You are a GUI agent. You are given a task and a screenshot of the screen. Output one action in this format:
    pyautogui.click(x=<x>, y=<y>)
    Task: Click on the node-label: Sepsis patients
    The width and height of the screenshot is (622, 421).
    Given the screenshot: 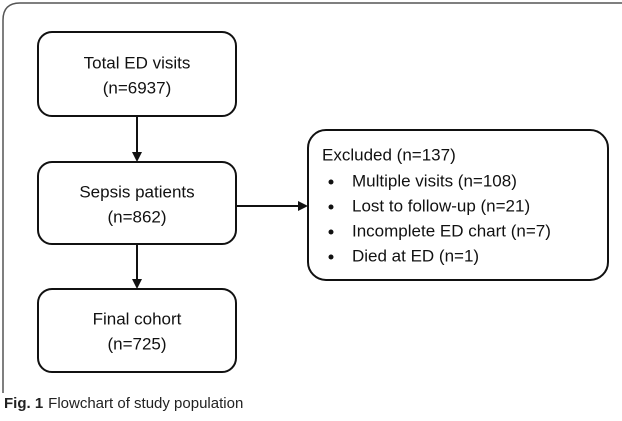 What is the action you would take?
    pyautogui.click(x=136, y=191)
    